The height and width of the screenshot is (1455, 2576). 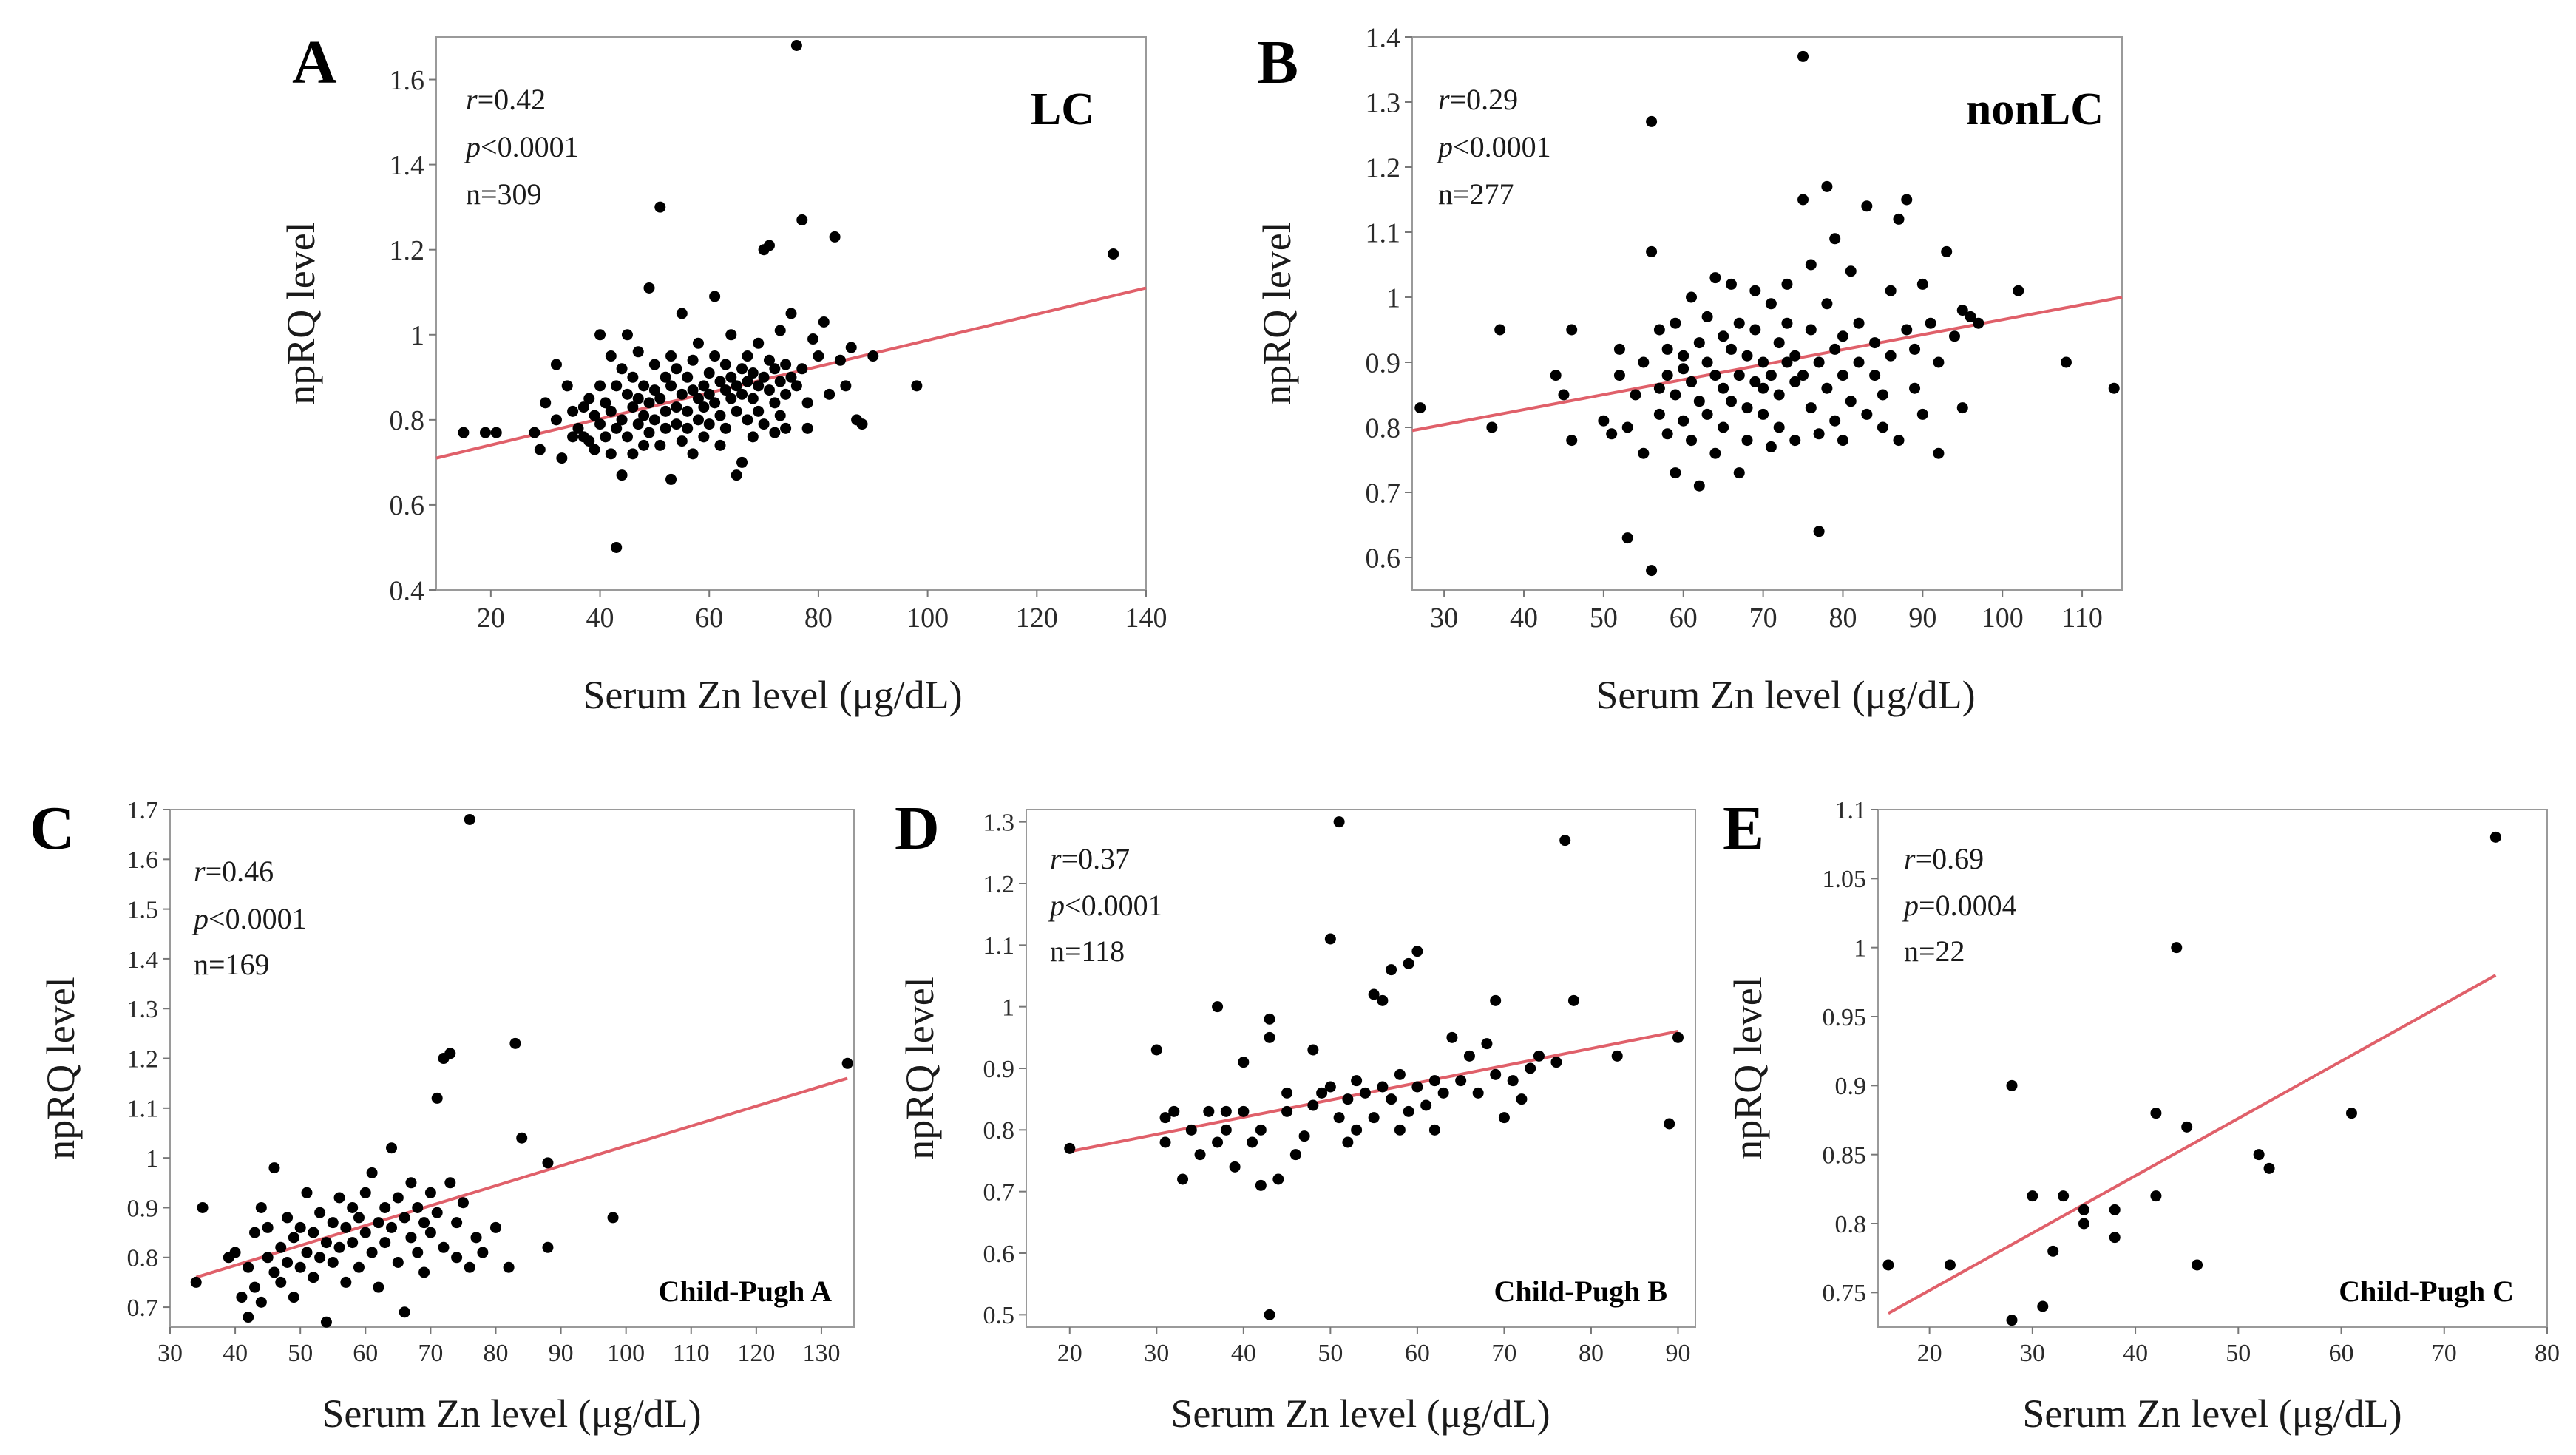 I want to click on y-tick-label: 0.6, so click(x=1383, y=559).